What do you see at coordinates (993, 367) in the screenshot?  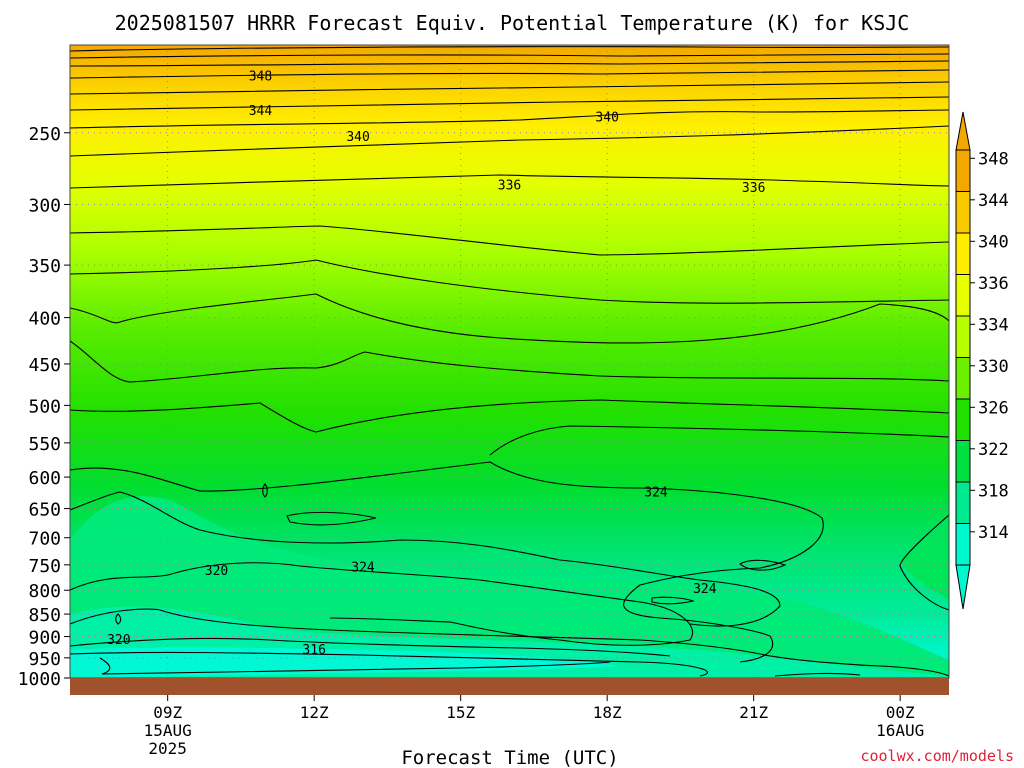 I see `colorbar-label: 330` at bounding box center [993, 367].